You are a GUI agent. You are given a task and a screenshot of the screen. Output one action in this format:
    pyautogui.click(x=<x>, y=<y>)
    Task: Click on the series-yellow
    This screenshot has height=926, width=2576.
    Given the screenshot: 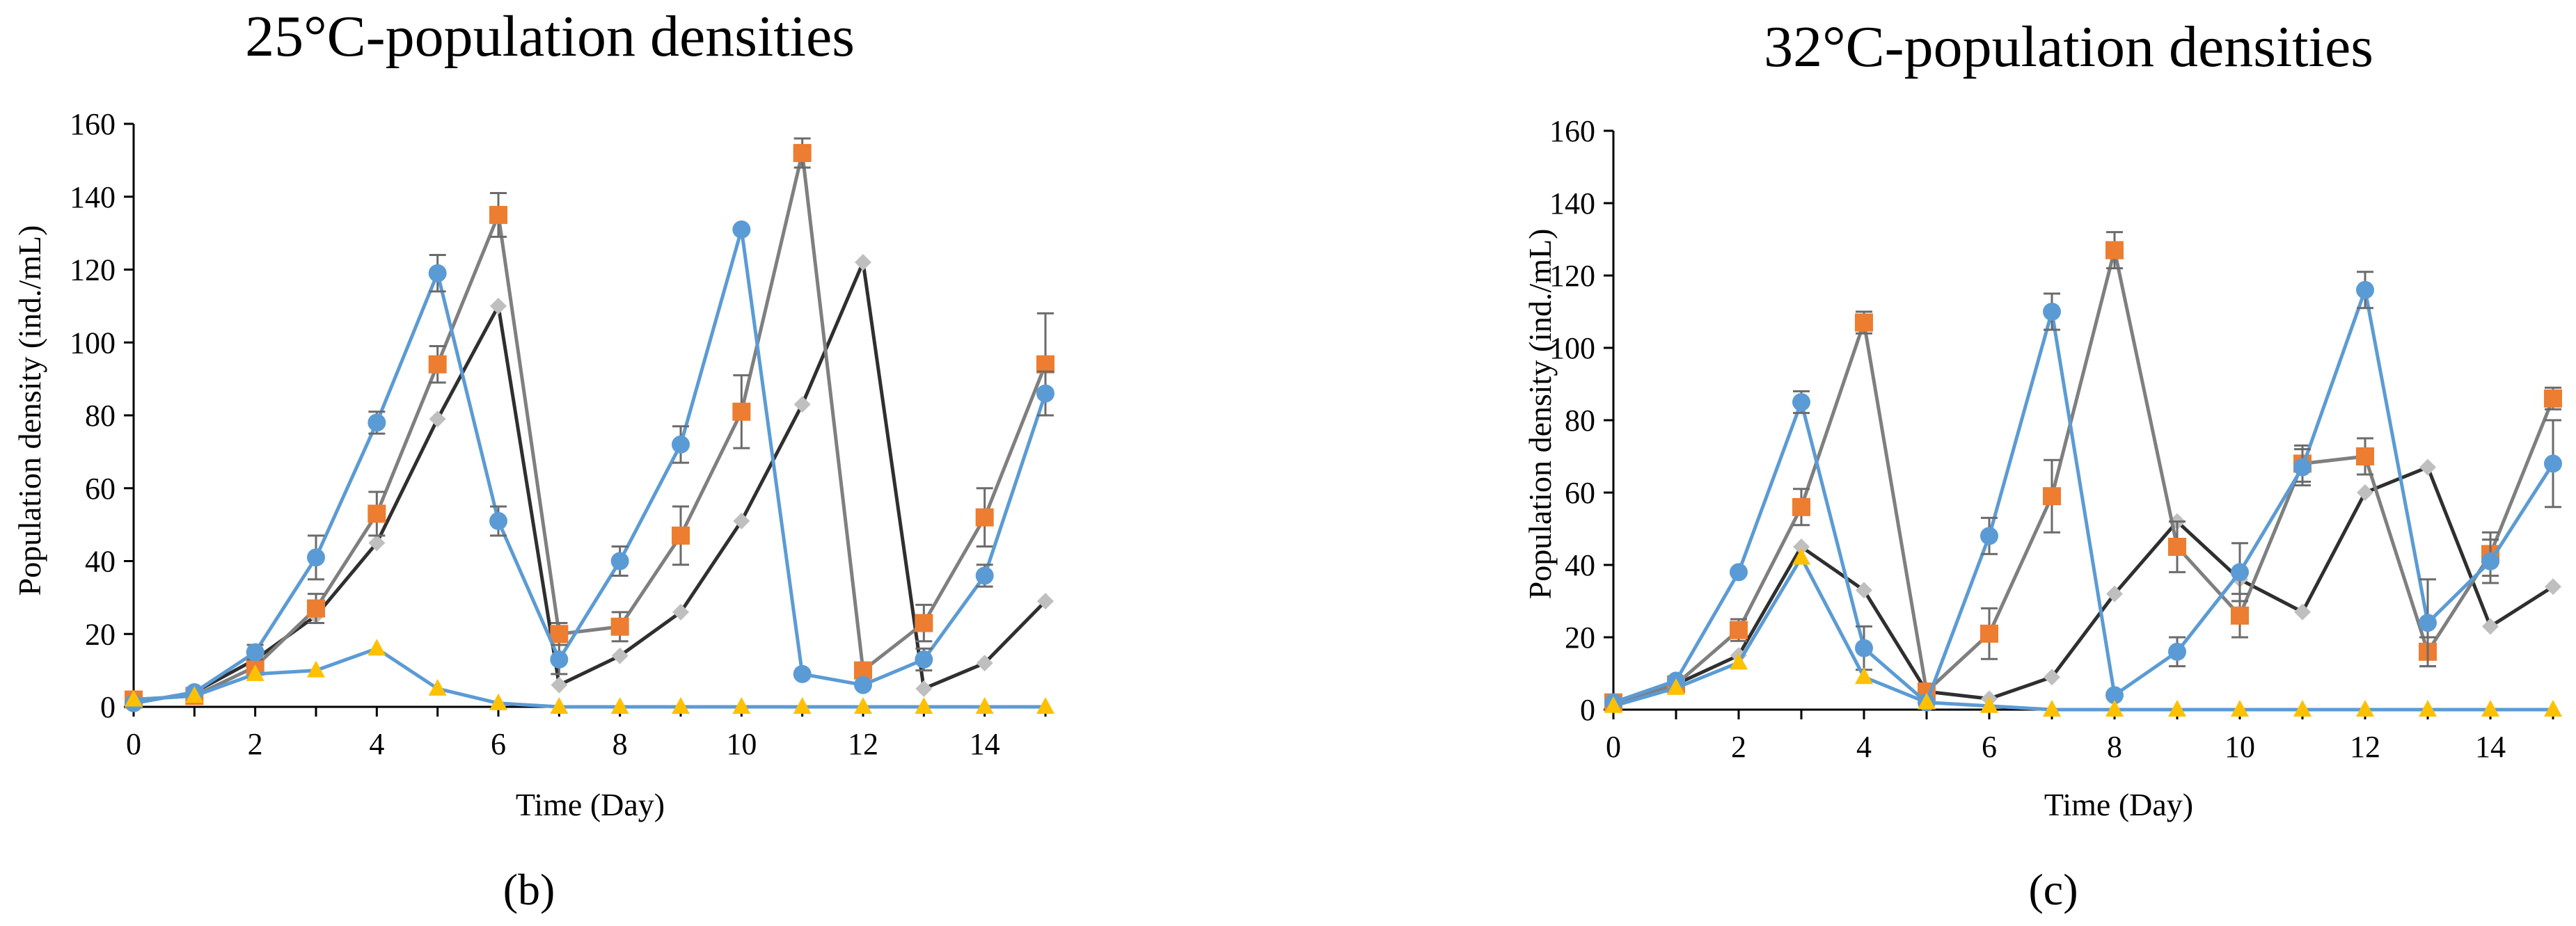 What is the action you would take?
    pyautogui.click(x=2083, y=632)
    